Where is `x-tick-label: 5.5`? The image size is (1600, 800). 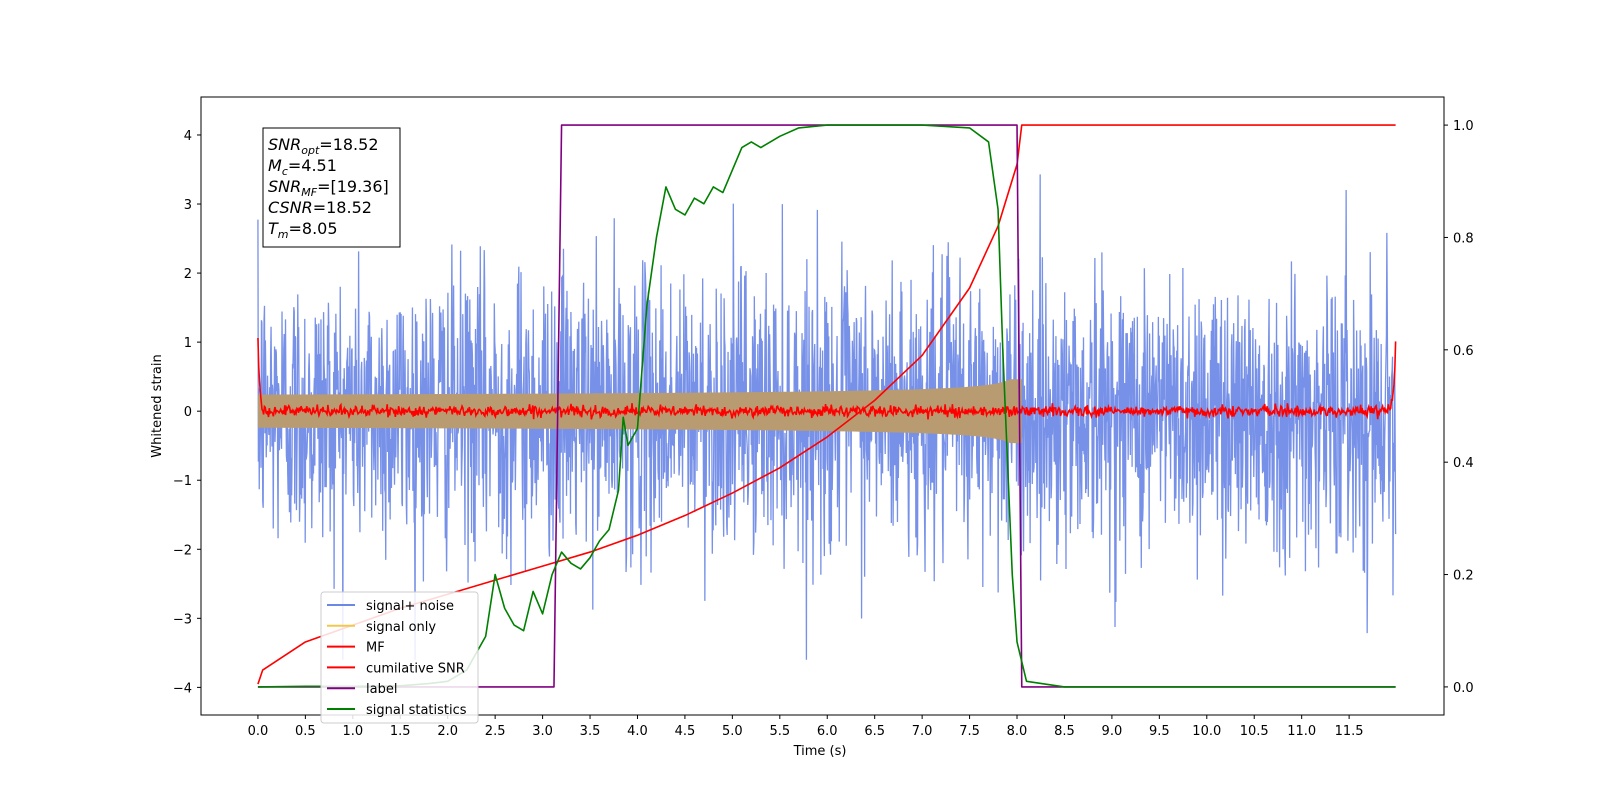
x-tick-label: 5.5 is located at coordinates (779, 731).